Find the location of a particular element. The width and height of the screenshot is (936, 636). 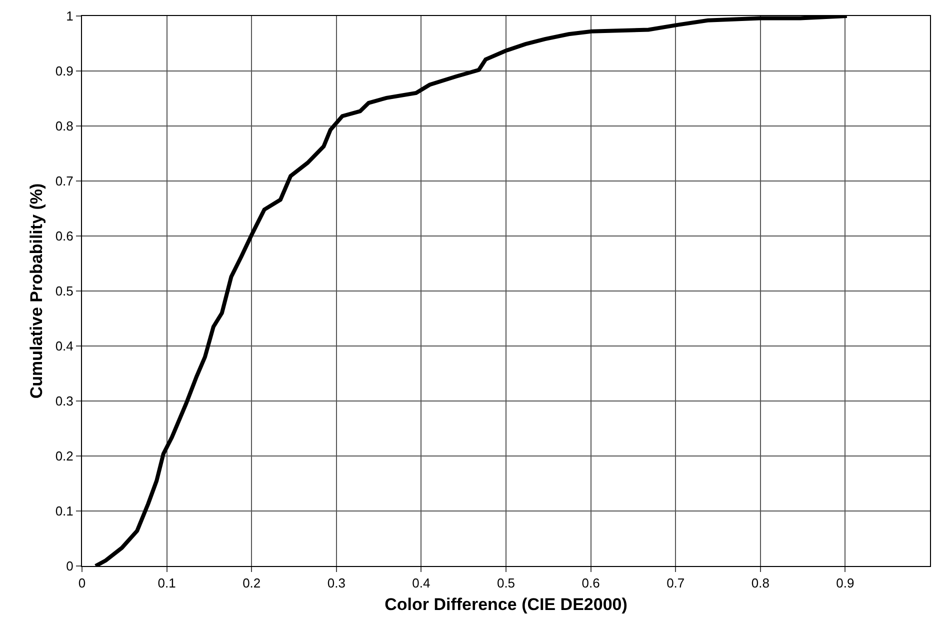

x-tick-label: 0.1 is located at coordinates (167, 583).